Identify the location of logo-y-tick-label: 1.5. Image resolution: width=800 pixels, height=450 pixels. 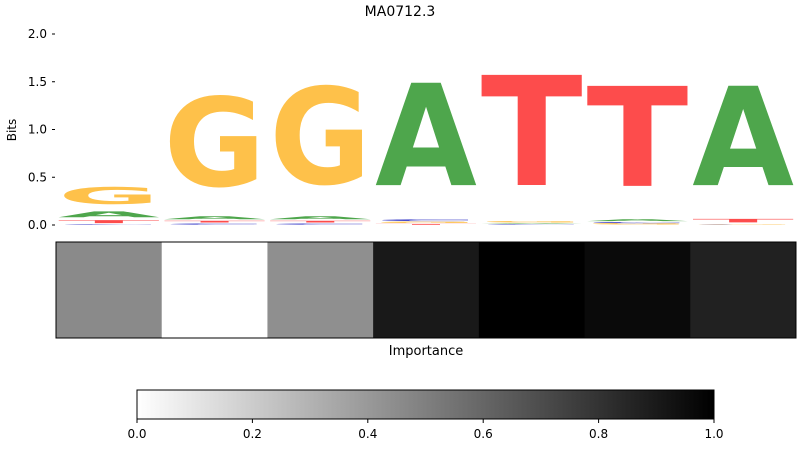
(37, 82).